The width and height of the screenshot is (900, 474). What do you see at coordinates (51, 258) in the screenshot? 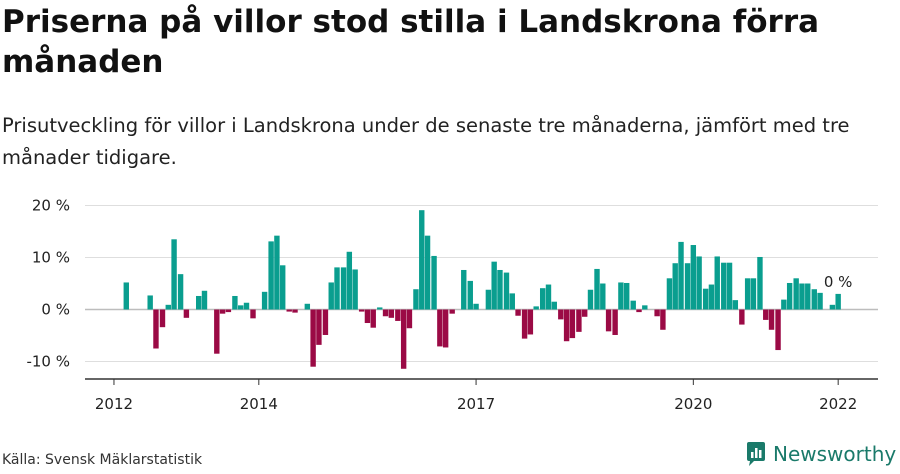
I see `y-tick-label: 10 %` at bounding box center [51, 258].